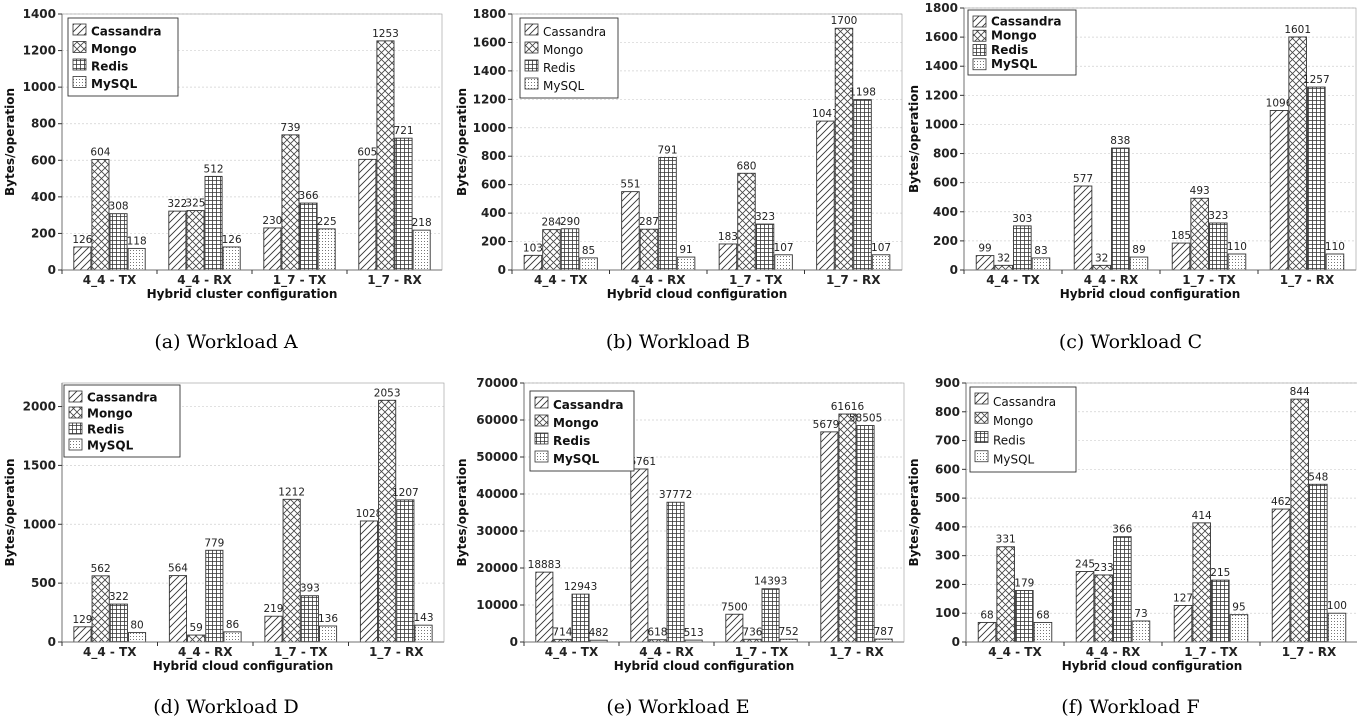 Image resolution: width=1357 pixels, height=723 pixels. Describe the element at coordinates (1279, 103) in the screenshot. I see `data-label: 1096` at that location.